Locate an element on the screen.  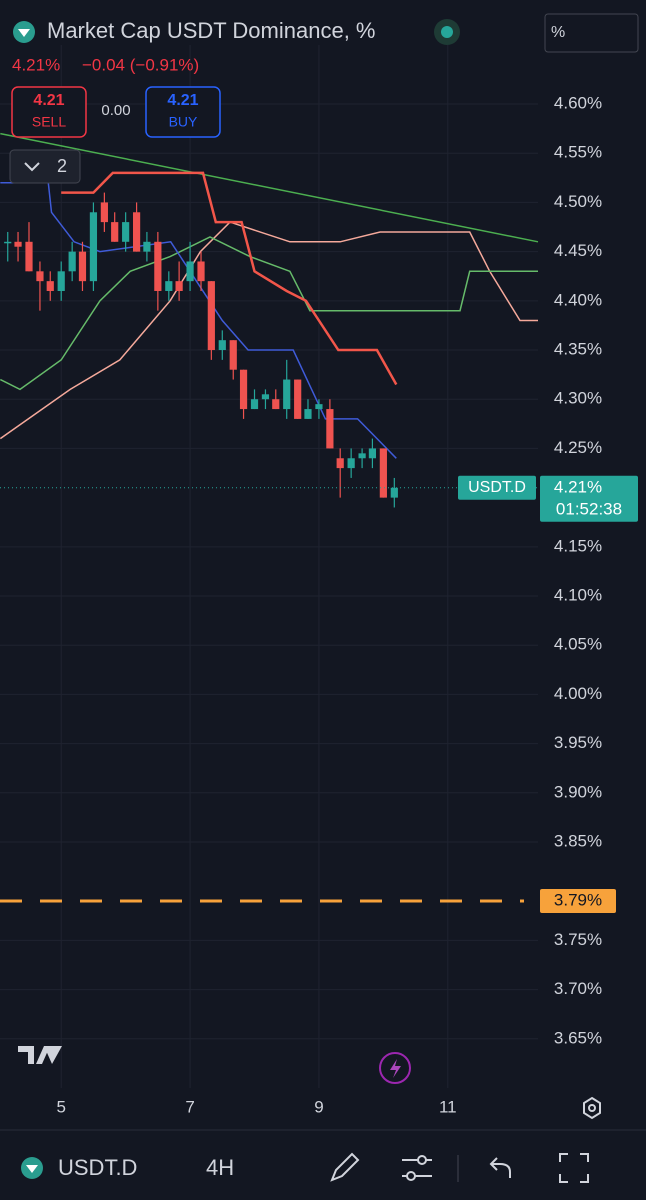
fullscreen-button is located at coordinates (574, 1168).